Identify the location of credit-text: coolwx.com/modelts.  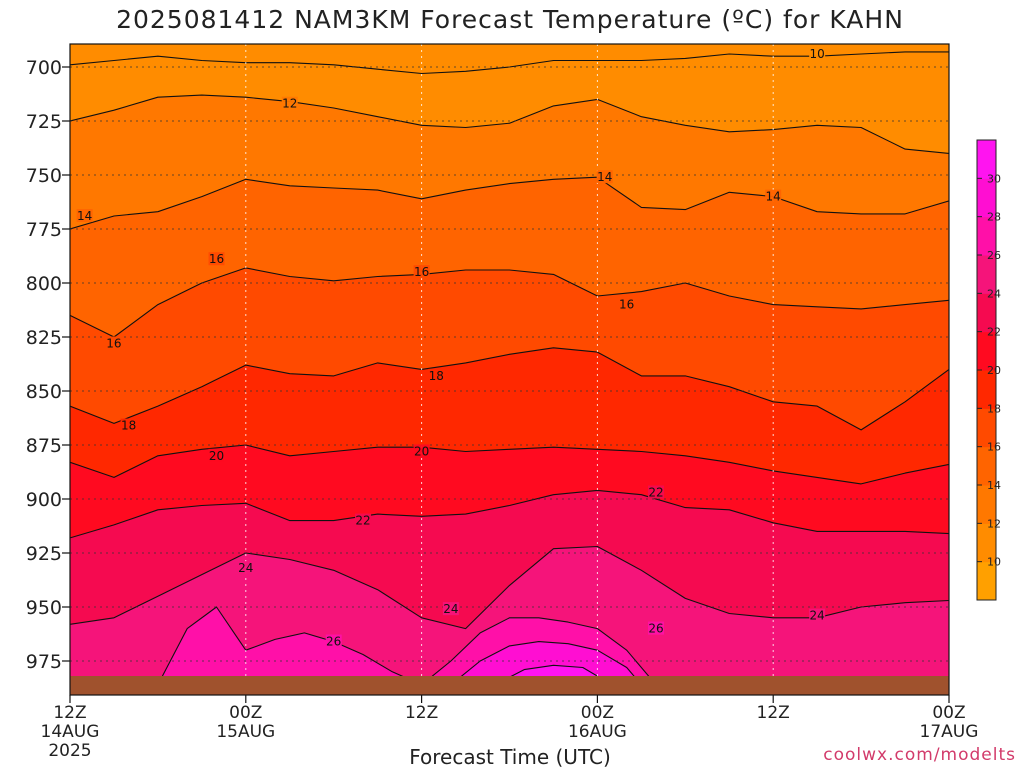
(919, 755).